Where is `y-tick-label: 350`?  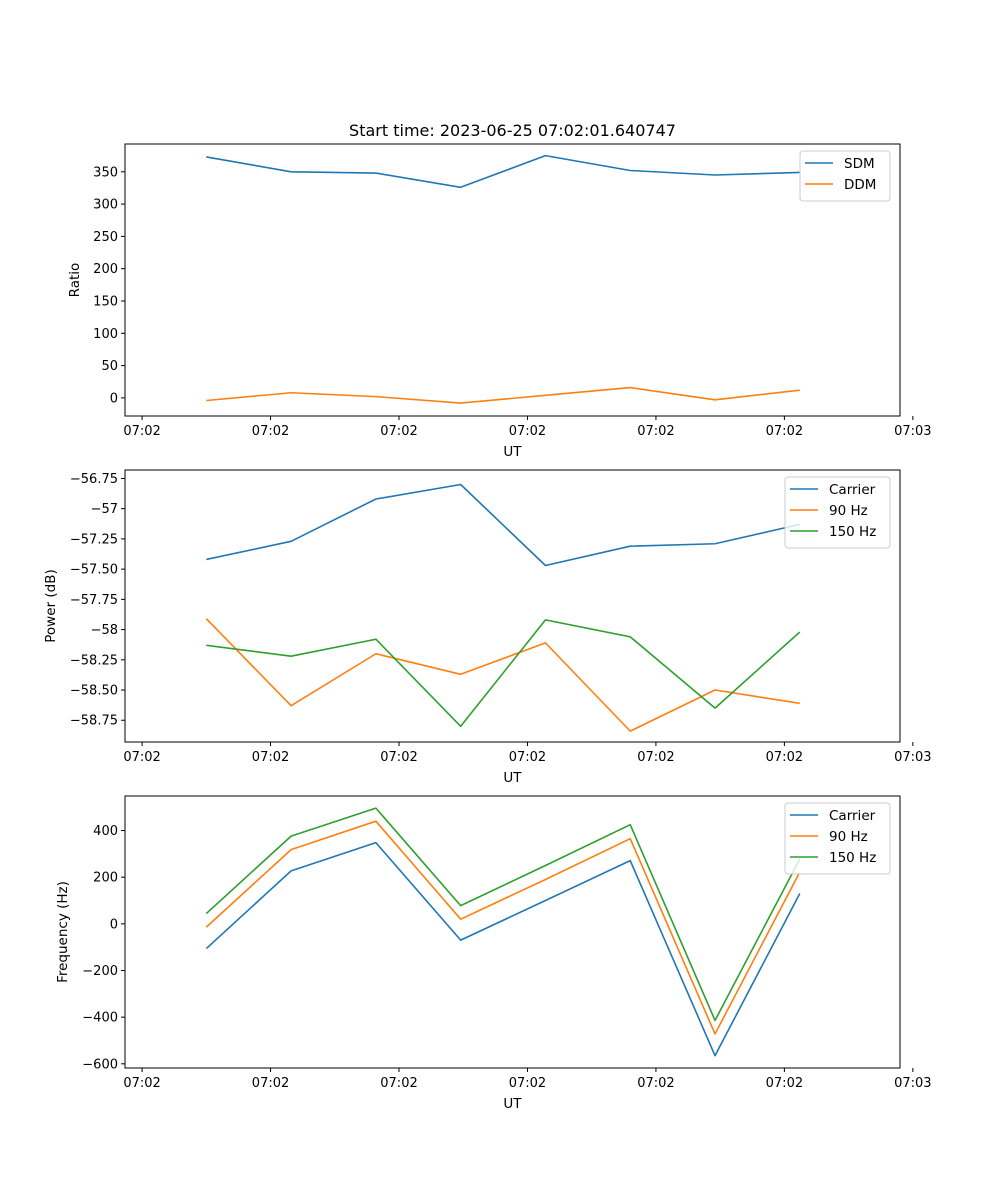
y-tick-label: 350 is located at coordinates (105, 172).